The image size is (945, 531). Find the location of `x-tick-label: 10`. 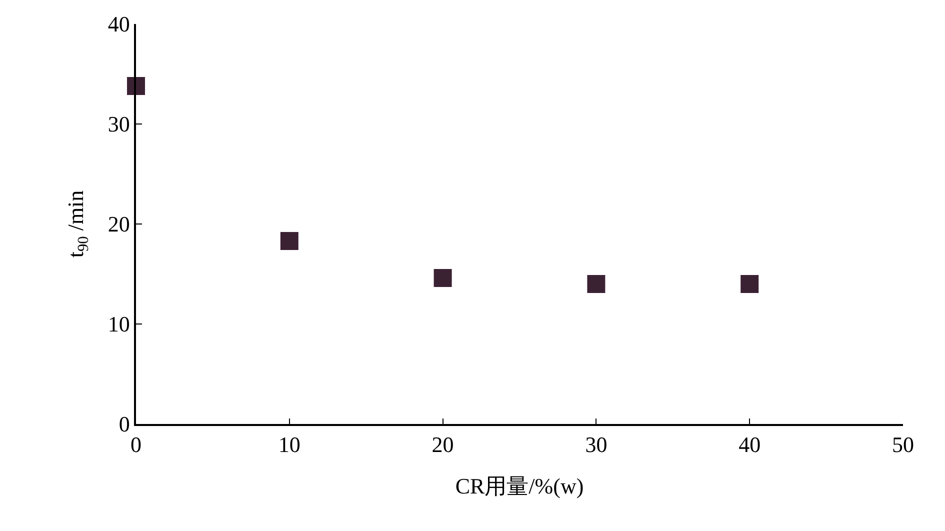

x-tick-label: 10 is located at coordinates (289, 445).